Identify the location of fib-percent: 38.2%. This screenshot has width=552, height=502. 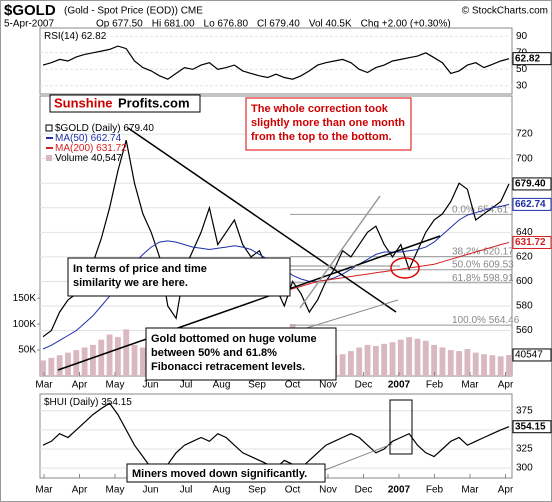
(466, 251).